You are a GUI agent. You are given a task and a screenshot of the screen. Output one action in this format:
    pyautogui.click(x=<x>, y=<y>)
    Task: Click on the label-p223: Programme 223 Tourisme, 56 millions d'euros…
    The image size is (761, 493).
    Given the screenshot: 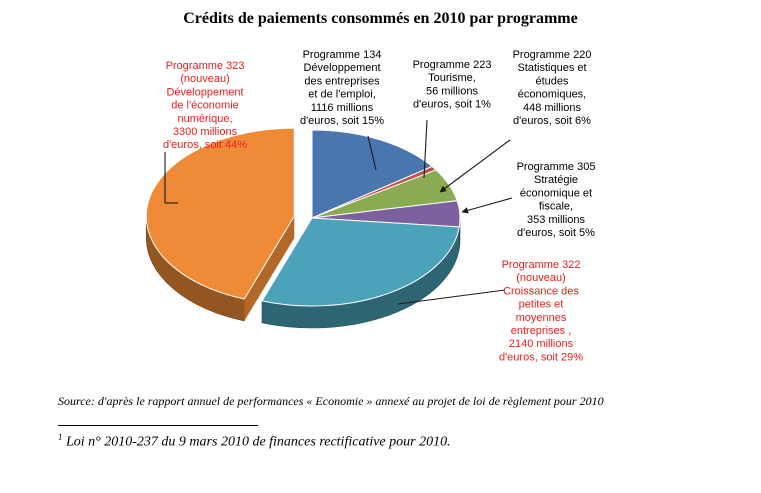 What is the action you would take?
    pyautogui.click(x=452, y=85)
    